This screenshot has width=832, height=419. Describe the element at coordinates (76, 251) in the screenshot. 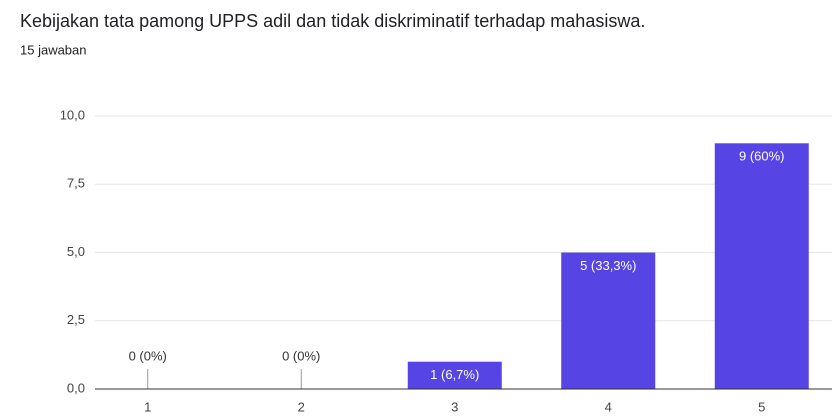

I see `y-tick-label: 5,0` at that location.